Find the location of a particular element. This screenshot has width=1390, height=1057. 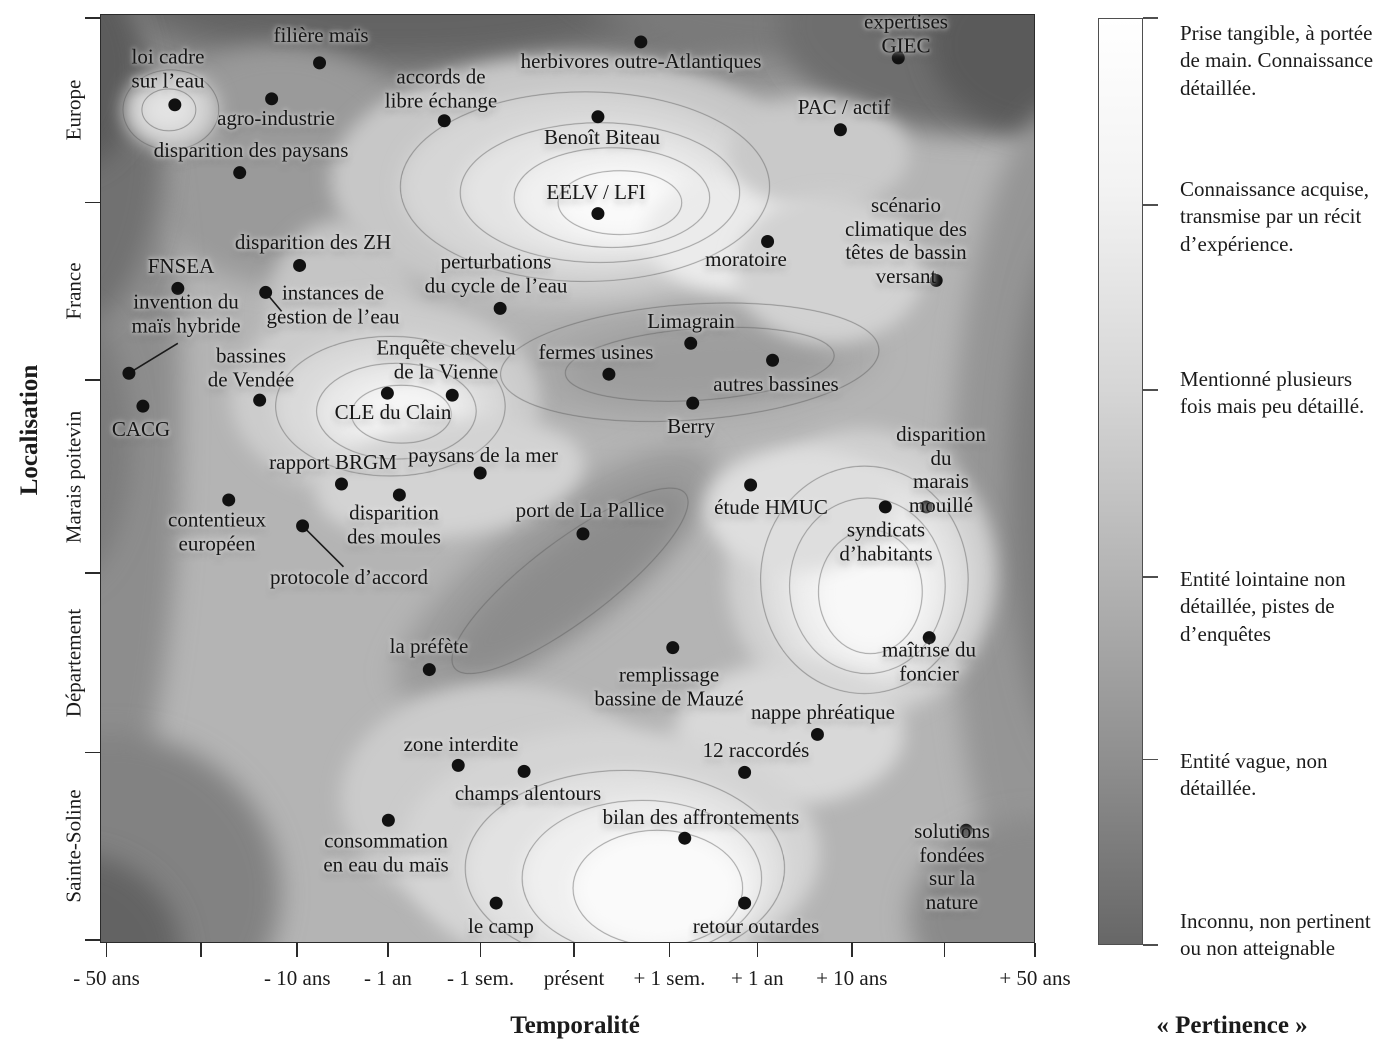

y-row-label: Sainte-Soline is located at coordinates (73, 846).